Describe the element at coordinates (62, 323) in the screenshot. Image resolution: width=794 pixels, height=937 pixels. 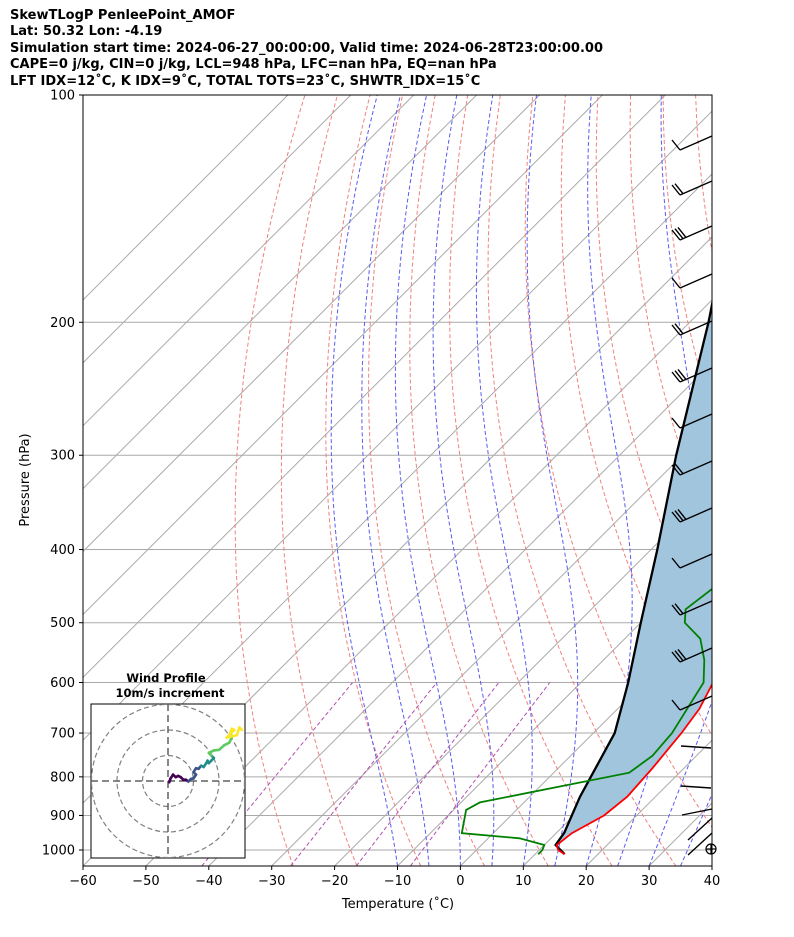
I see `y-tick-label: 200` at that location.